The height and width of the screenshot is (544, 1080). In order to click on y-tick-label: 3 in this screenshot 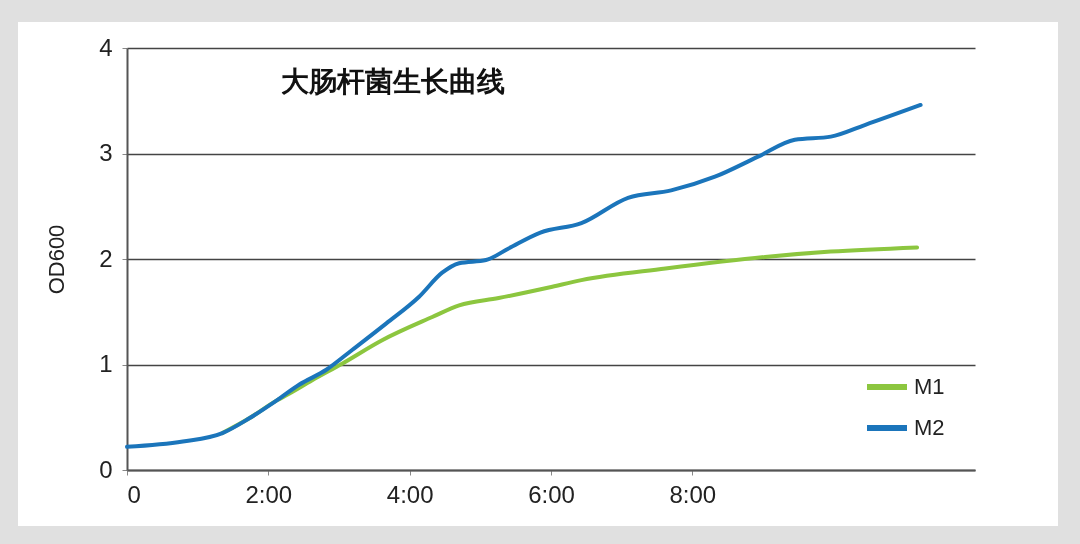, I will do `click(106, 152)`.